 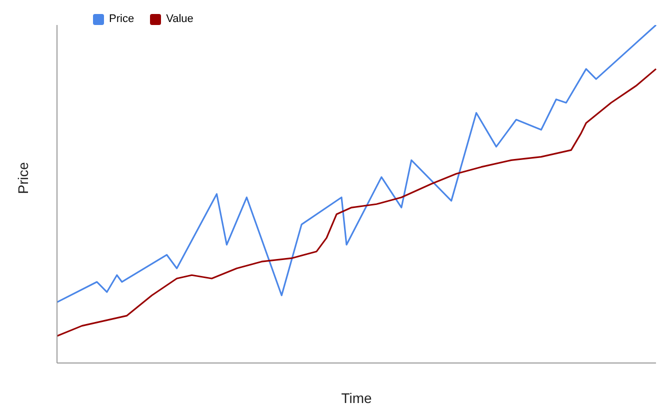 What do you see at coordinates (179, 19) in the screenshot?
I see `legend-label: Value` at bounding box center [179, 19].